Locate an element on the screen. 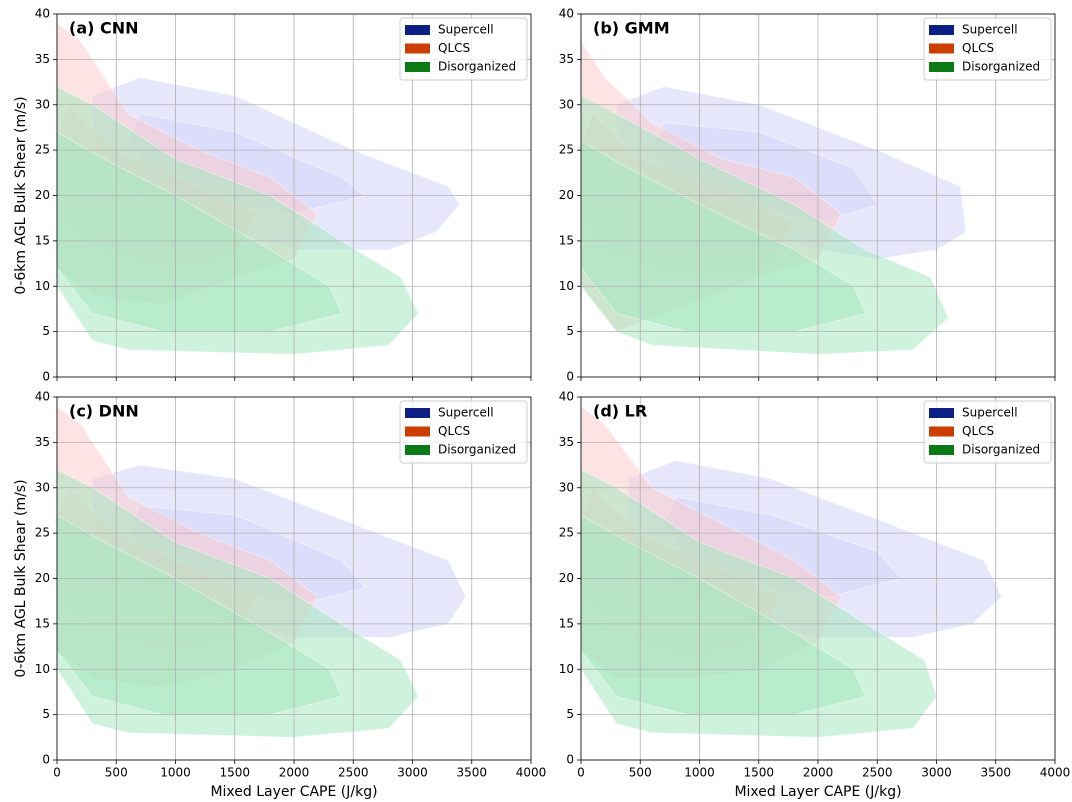 This screenshot has width=1072, height=802. panel-title: (c) DNN is located at coordinates (104, 411).